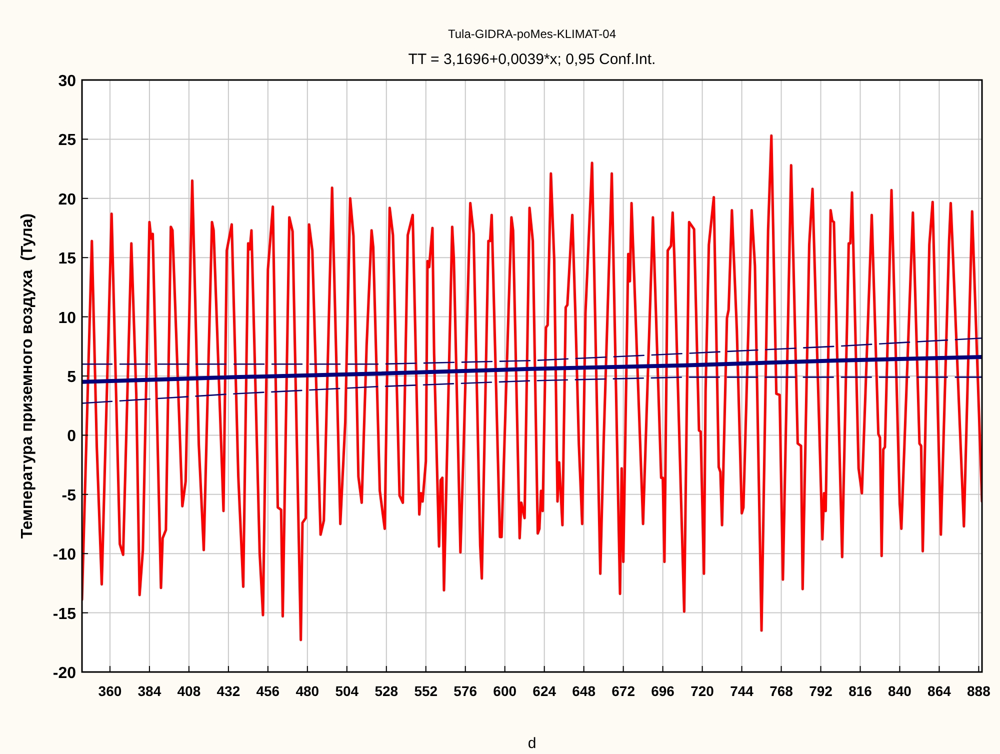 This screenshot has width=1000, height=754. Describe the element at coordinates (67, 259) in the screenshot. I see `y-tick-label: 15` at that location.